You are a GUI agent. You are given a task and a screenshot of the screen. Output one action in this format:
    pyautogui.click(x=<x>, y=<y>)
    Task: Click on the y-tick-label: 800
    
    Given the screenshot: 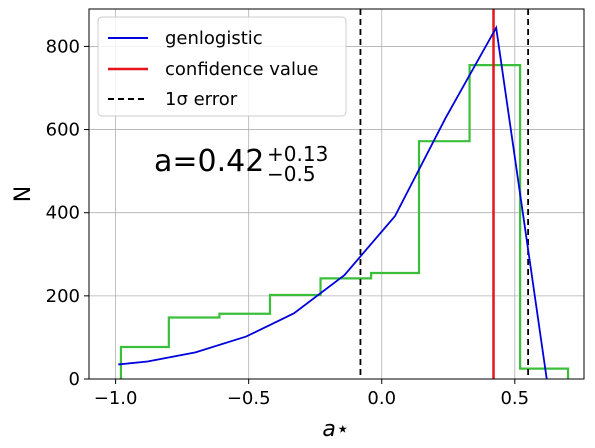 What is the action you would take?
    pyautogui.click(x=63, y=46)
    